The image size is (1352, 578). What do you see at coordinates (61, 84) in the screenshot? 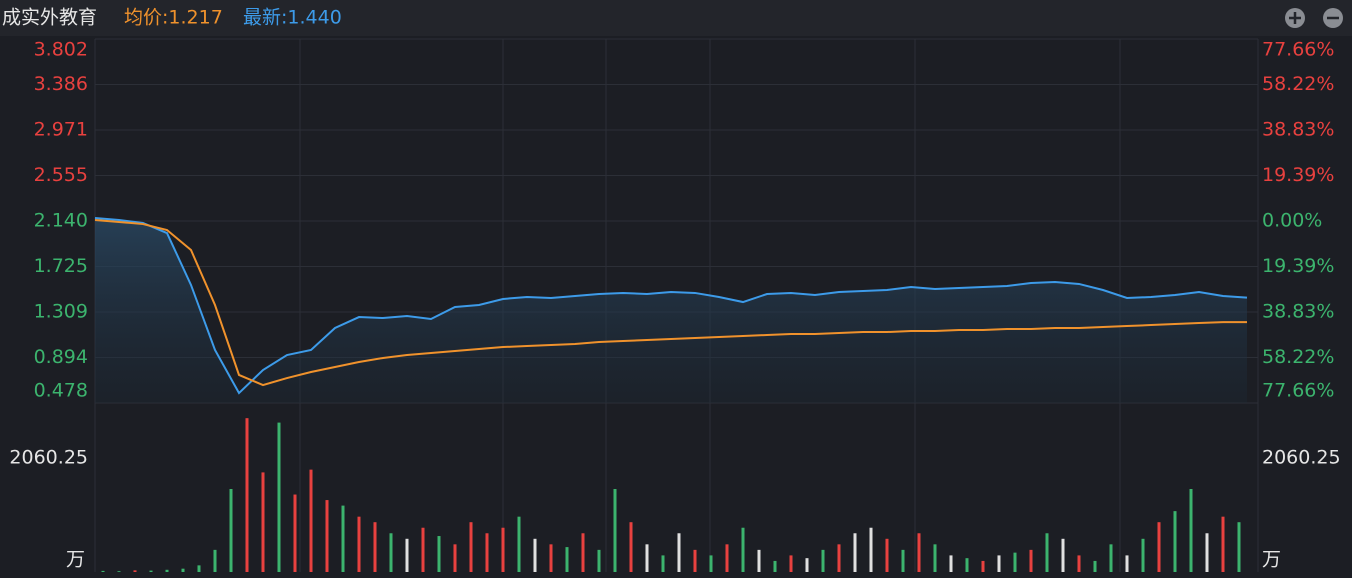
I see `y-tick-label: 3.386` at bounding box center [61, 84].